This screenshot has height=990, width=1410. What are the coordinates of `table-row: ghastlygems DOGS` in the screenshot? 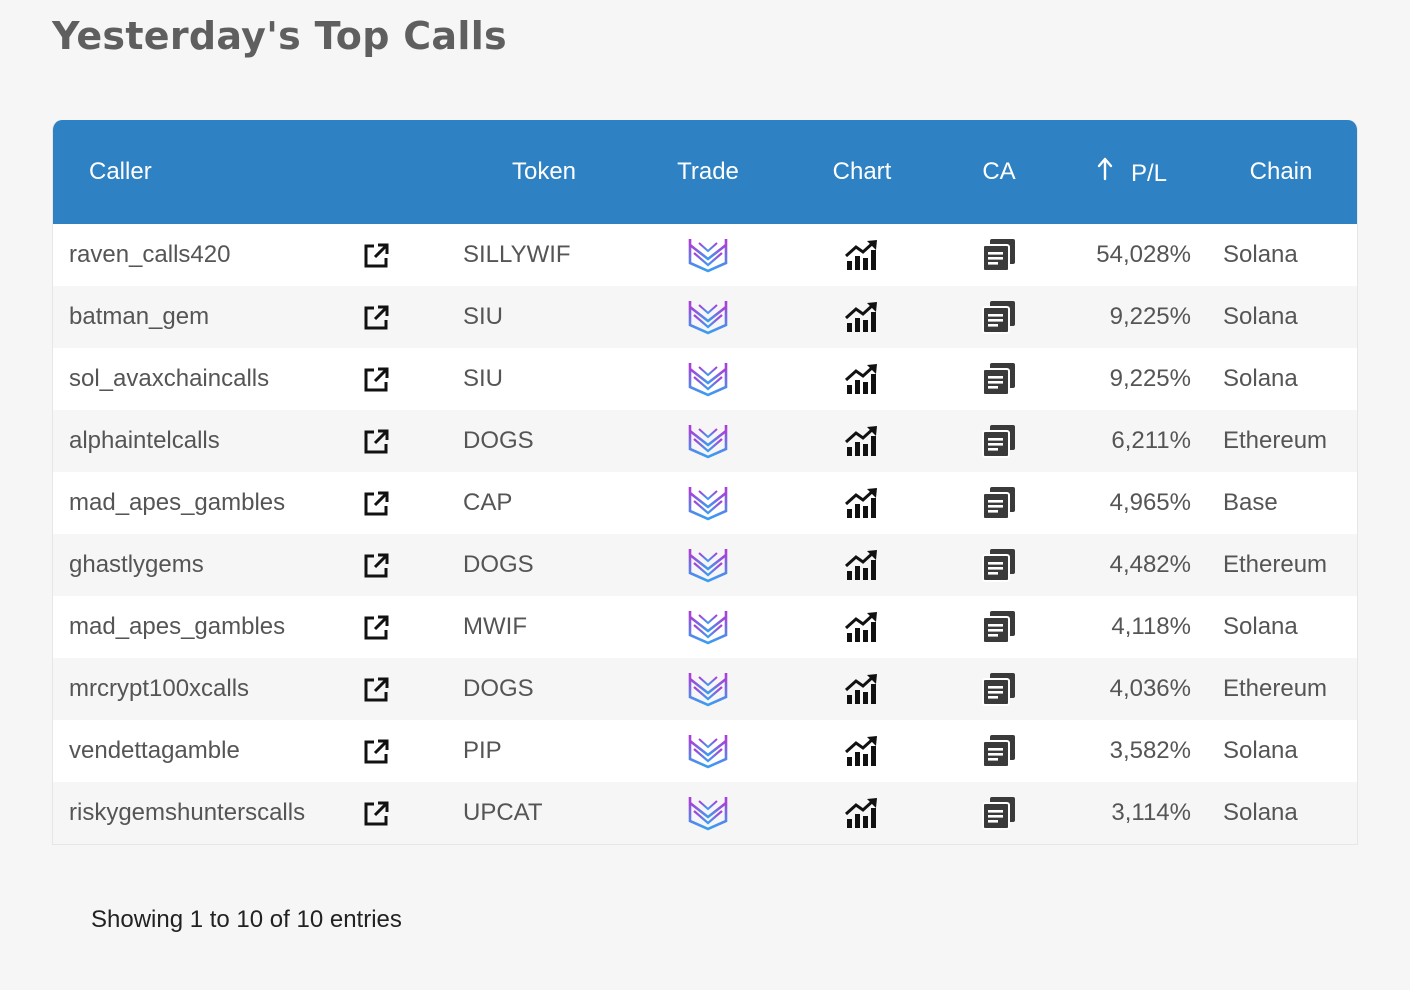 It's located at (705, 565).